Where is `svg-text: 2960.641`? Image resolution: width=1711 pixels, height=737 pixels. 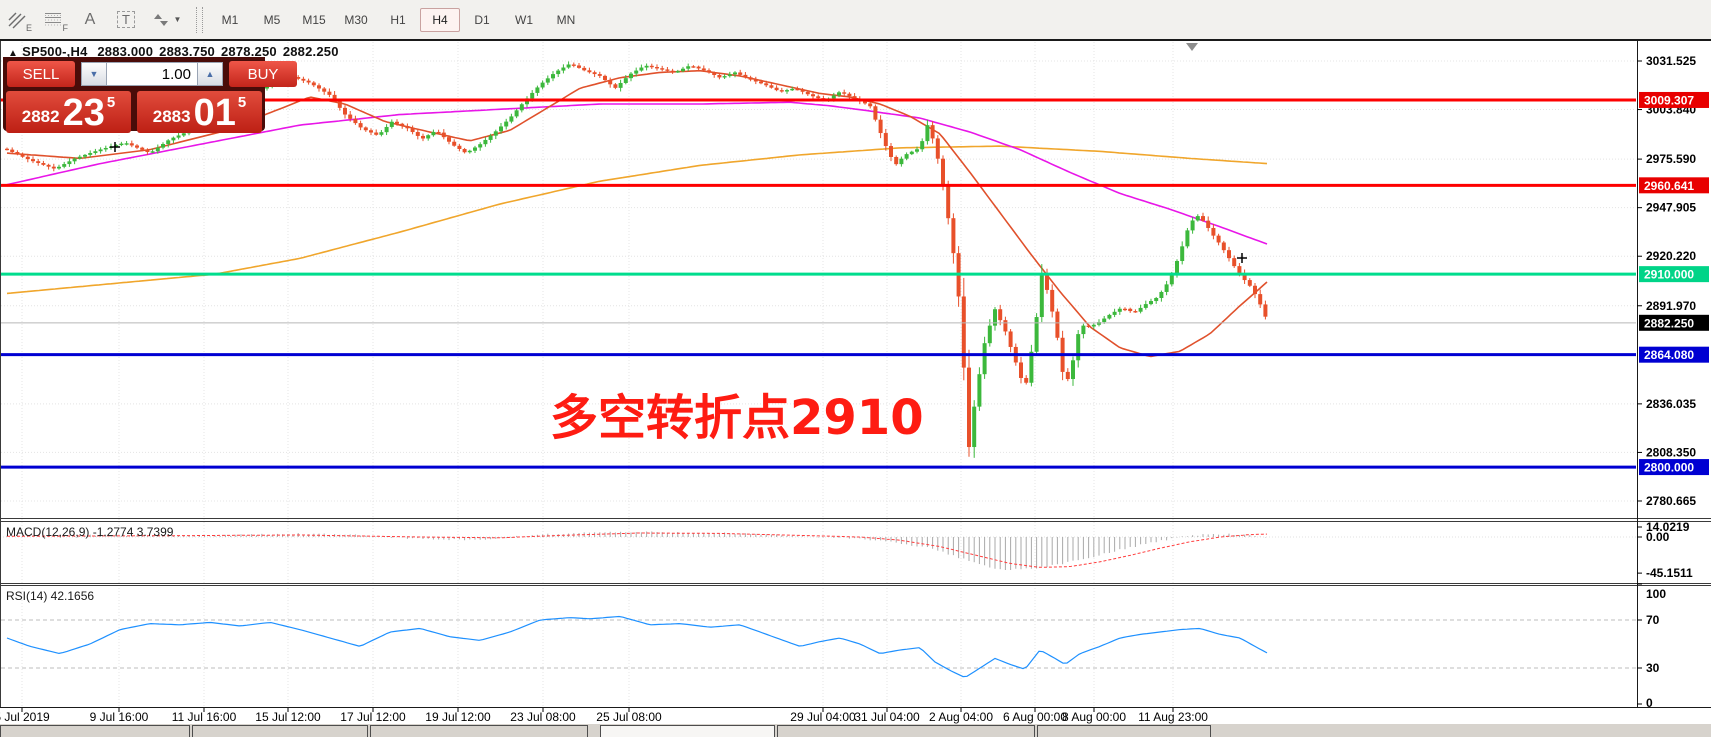
svg-text: 2960.641 is located at coordinates (1669, 186).